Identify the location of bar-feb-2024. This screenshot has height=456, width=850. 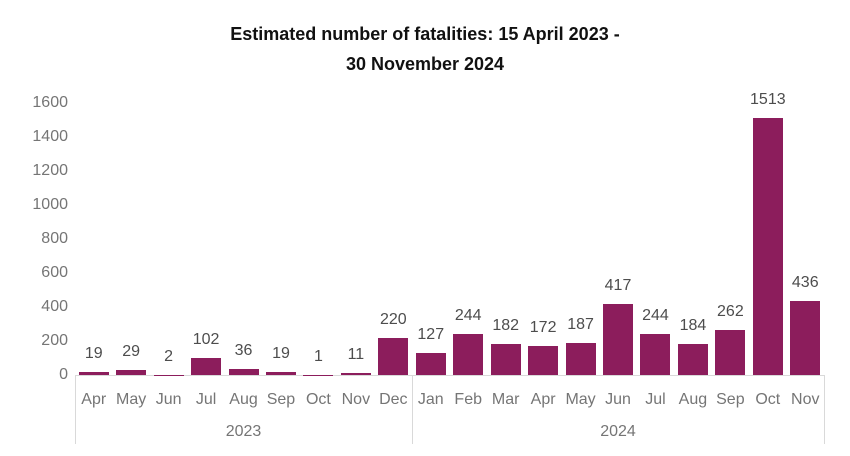
(468, 354).